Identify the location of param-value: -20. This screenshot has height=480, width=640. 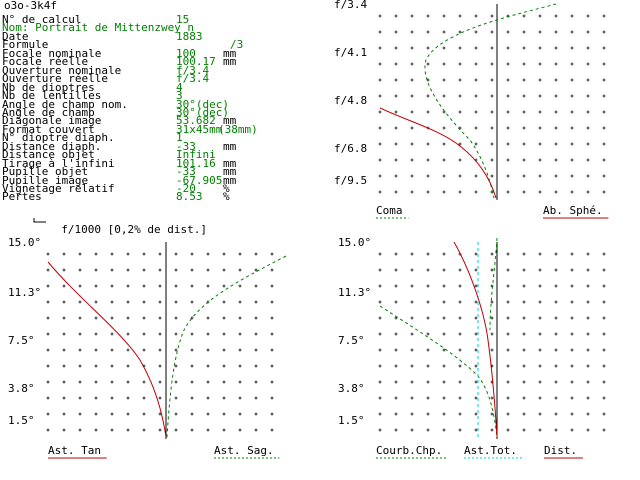
(186, 188).